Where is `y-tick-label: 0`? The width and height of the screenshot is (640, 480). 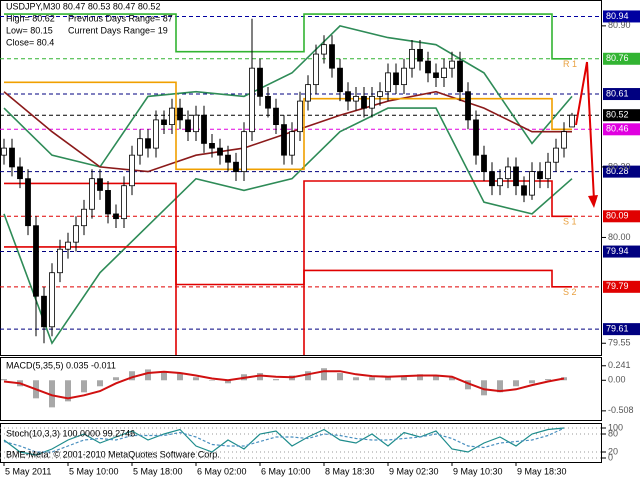
y-tick-label: 0 is located at coordinates (610, 457).